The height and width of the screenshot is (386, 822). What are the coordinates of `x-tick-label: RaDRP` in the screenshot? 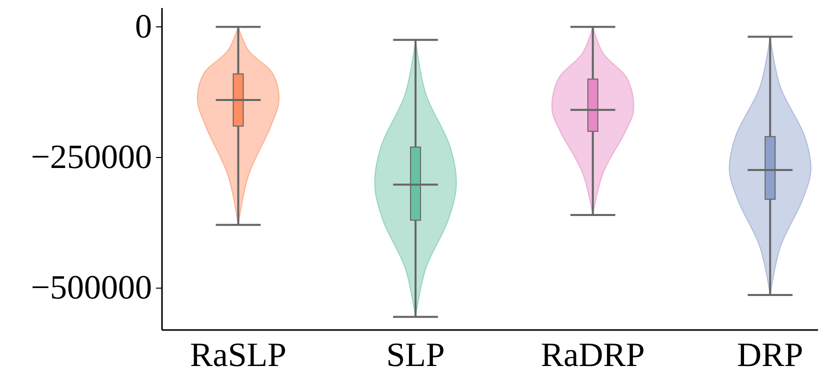 It's located at (592, 355).